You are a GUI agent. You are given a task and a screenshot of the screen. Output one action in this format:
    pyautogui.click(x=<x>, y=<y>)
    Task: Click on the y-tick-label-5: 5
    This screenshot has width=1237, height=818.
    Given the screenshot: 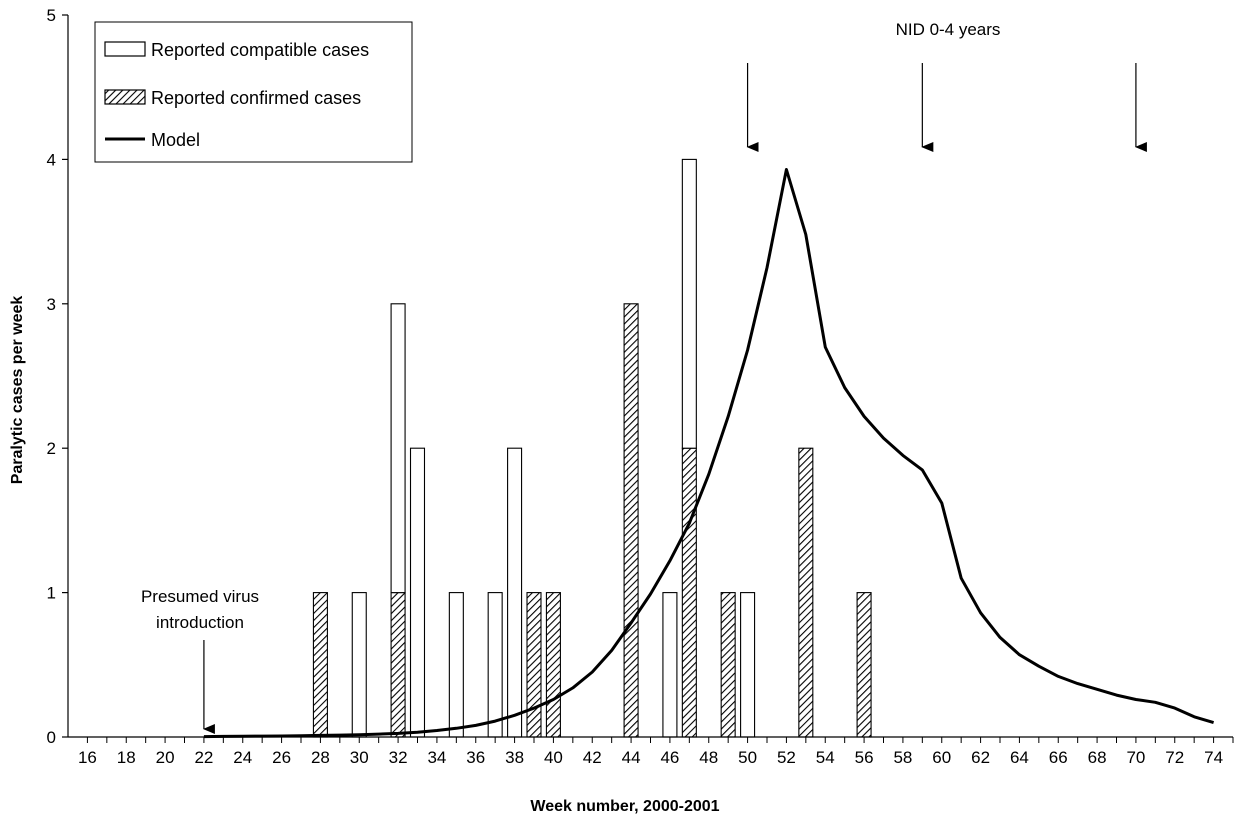 What is the action you would take?
    pyautogui.click(x=51, y=15)
    